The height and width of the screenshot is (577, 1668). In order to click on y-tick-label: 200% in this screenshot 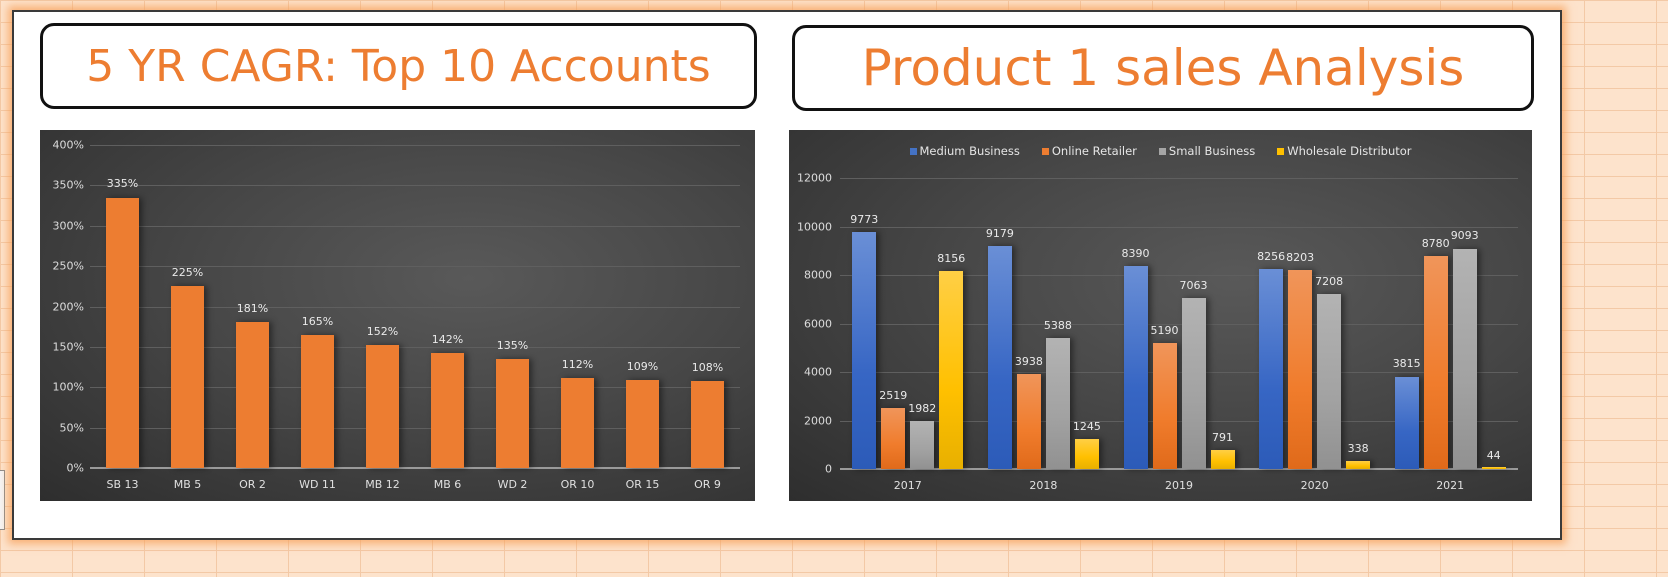, I will do `click(68, 306)`.